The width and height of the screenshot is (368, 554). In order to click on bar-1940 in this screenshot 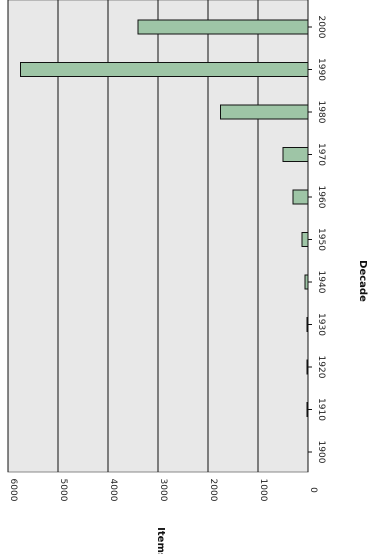, I will do `click(306, 282)`.